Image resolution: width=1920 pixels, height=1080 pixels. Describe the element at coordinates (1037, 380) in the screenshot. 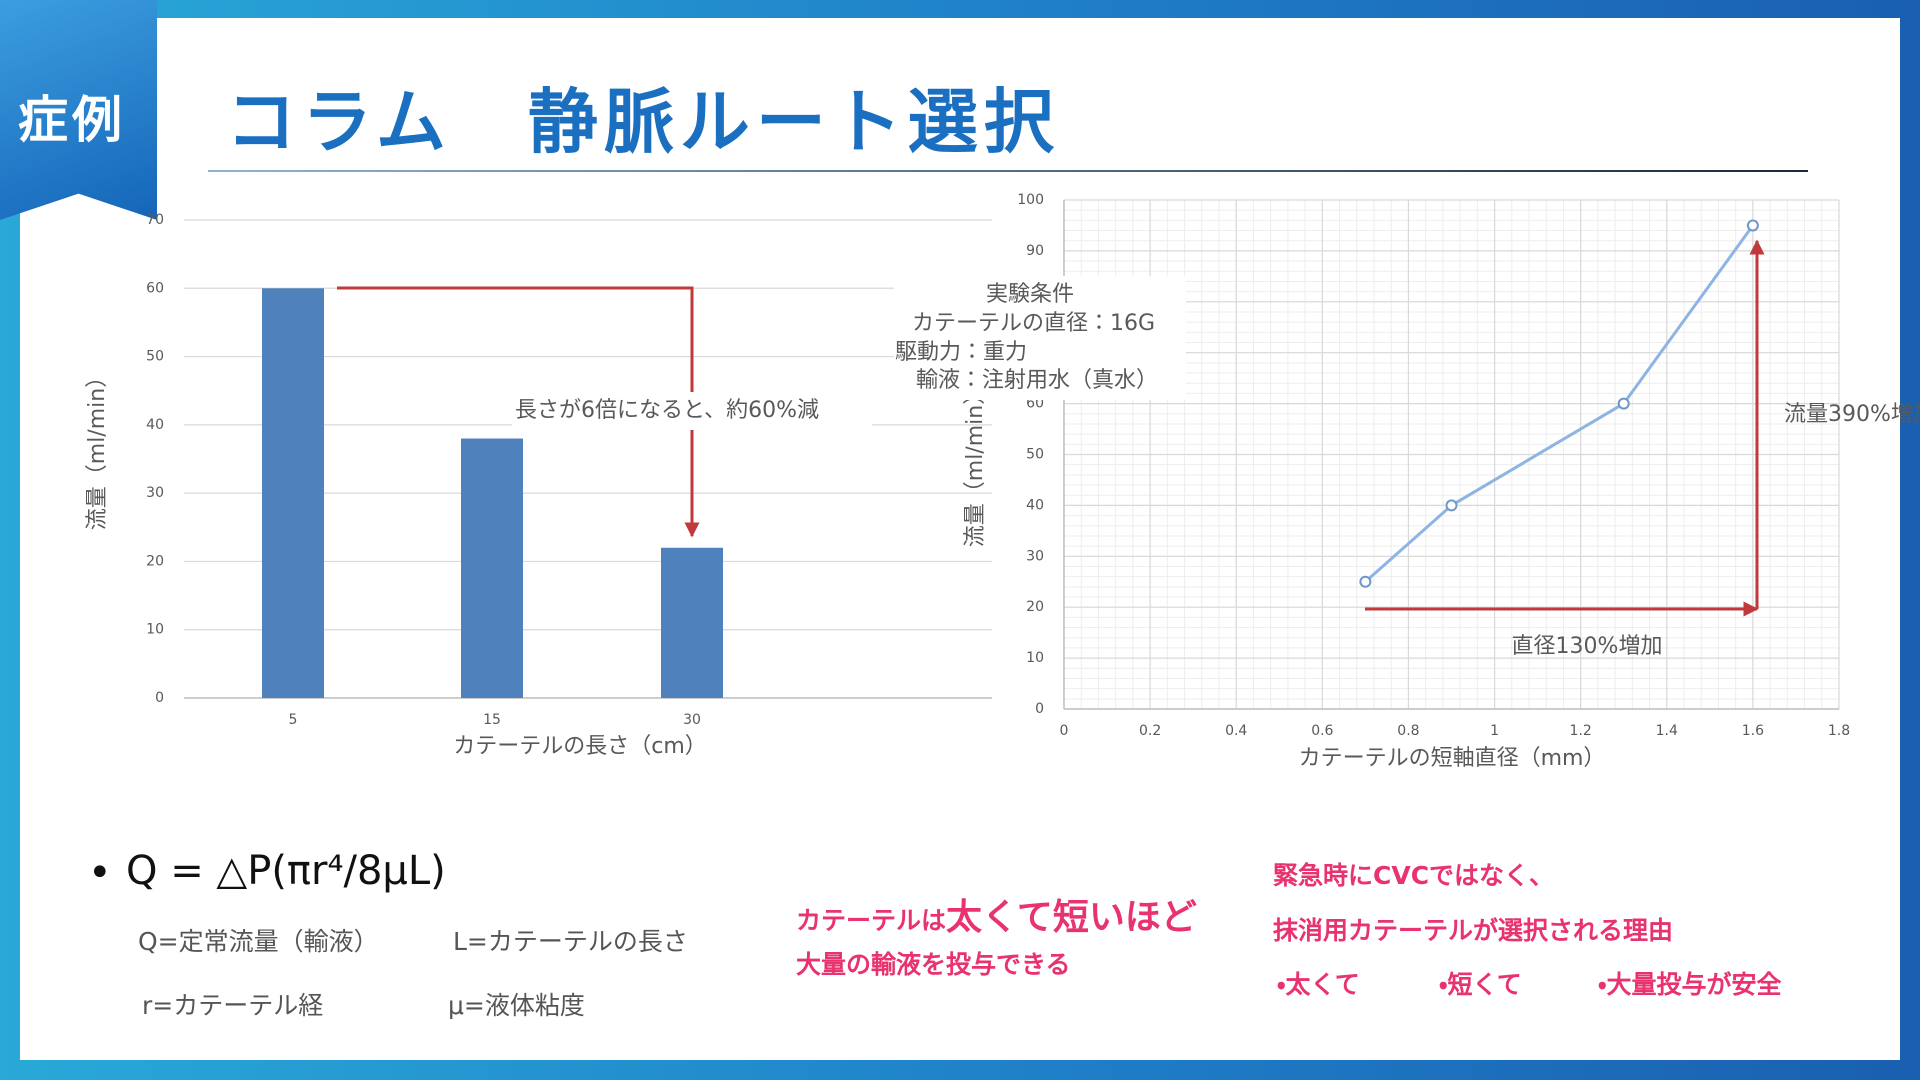

I see `conditions-line: 輸液：注射用水（真水）` at that location.